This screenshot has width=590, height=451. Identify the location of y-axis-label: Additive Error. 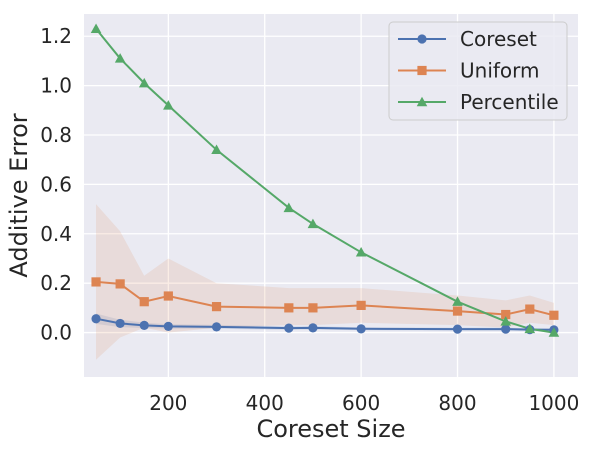
(19, 195).